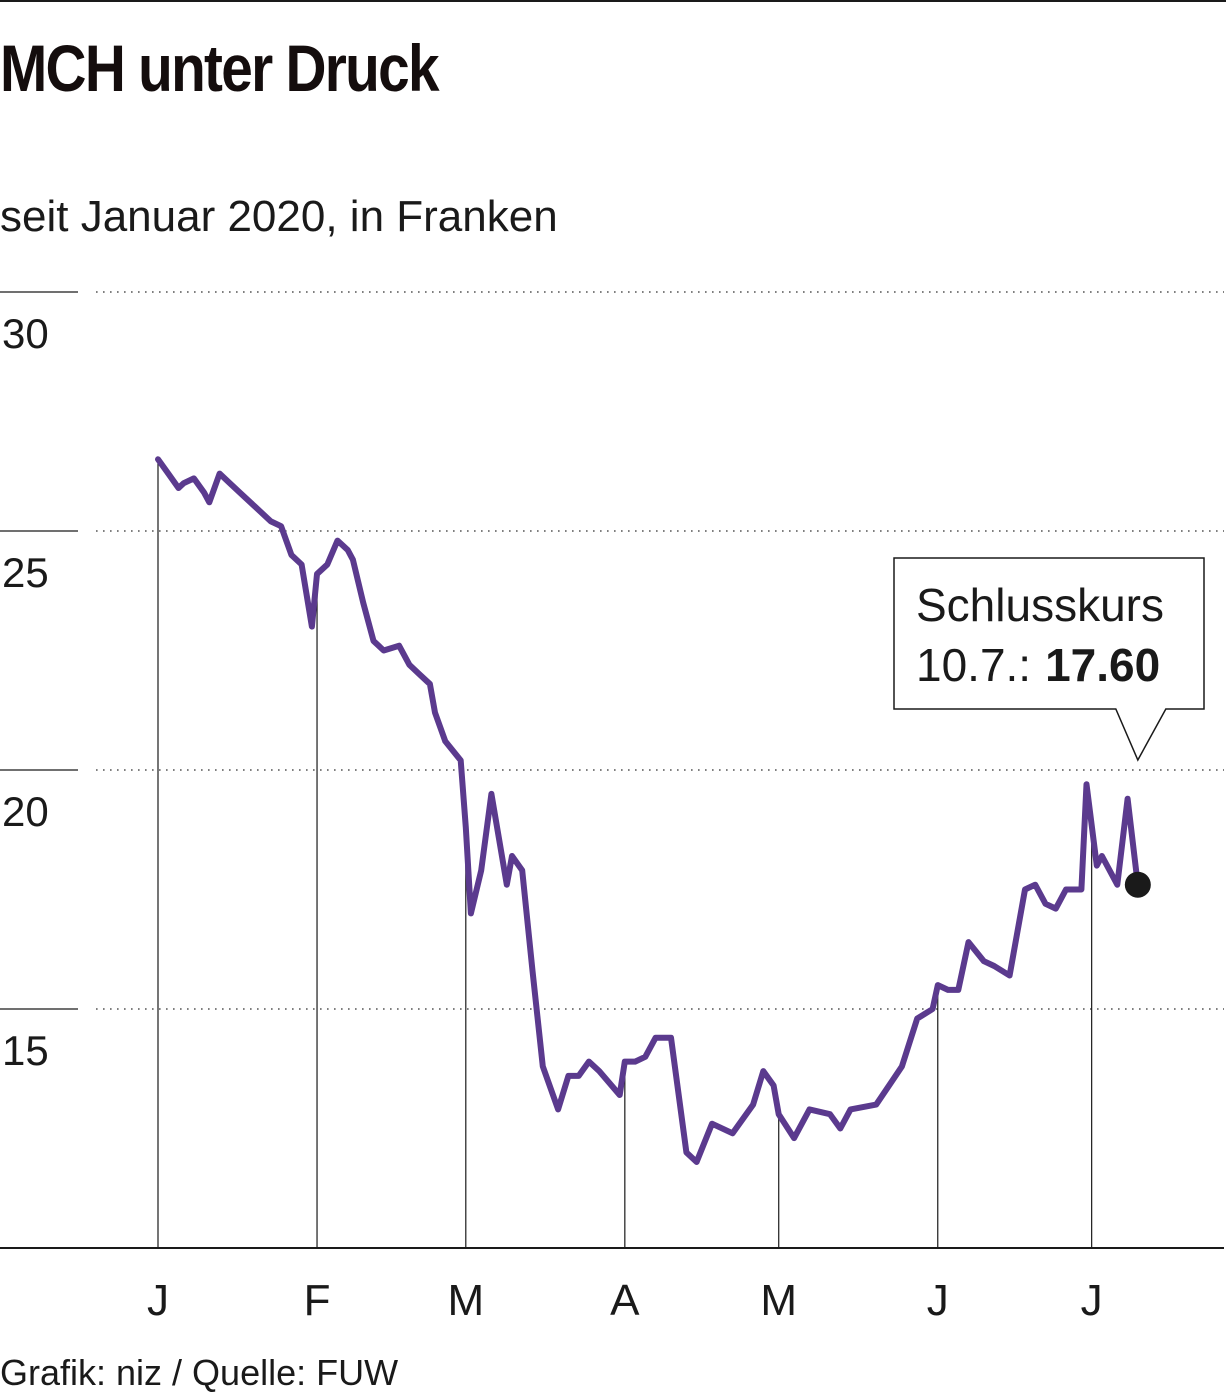 The height and width of the screenshot is (1398, 1226). What do you see at coordinates (1137, 884) in the screenshot?
I see `last-price-marker` at bounding box center [1137, 884].